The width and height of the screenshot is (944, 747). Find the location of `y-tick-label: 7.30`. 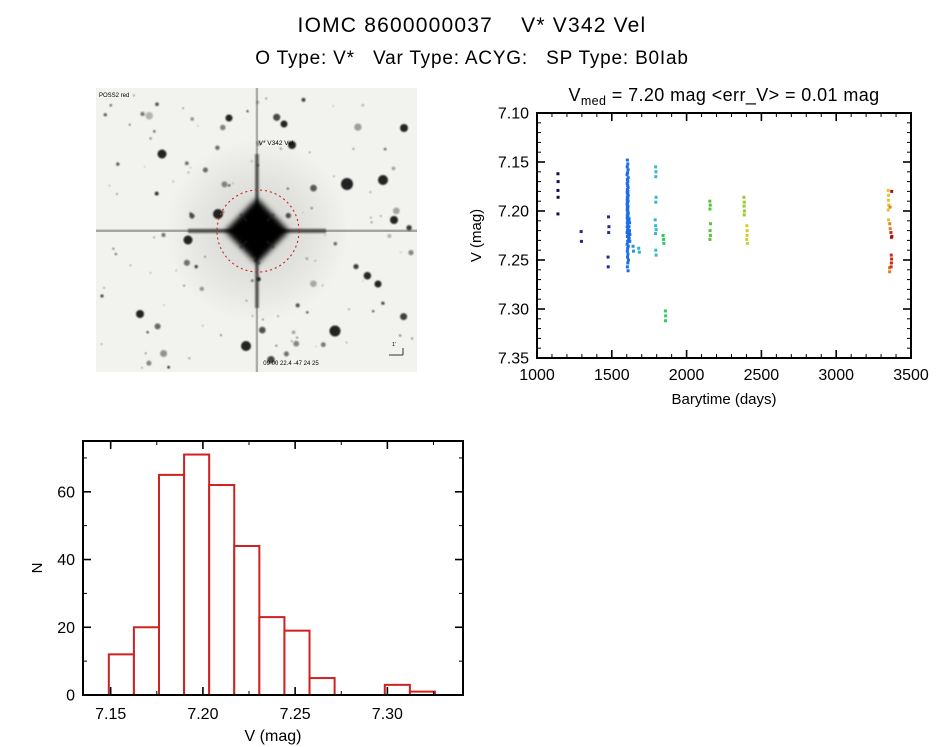

y-tick-label: 7.30 is located at coordinates (513, 310).